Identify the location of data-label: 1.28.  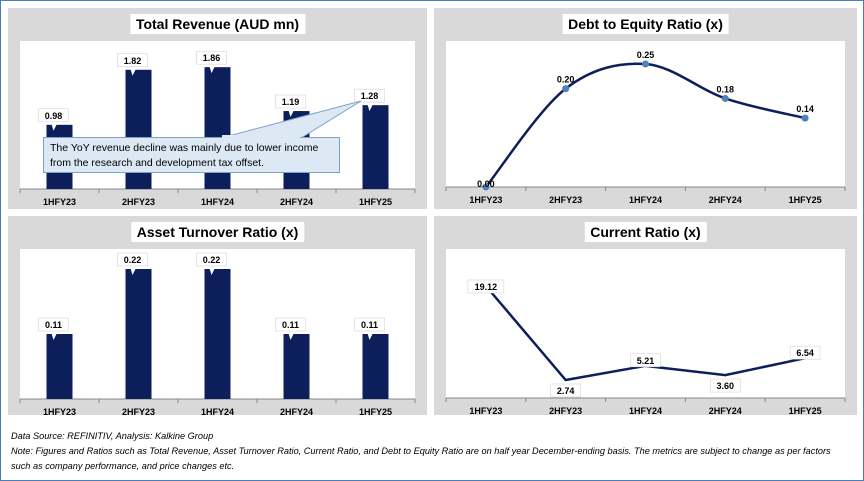
(369, 100).